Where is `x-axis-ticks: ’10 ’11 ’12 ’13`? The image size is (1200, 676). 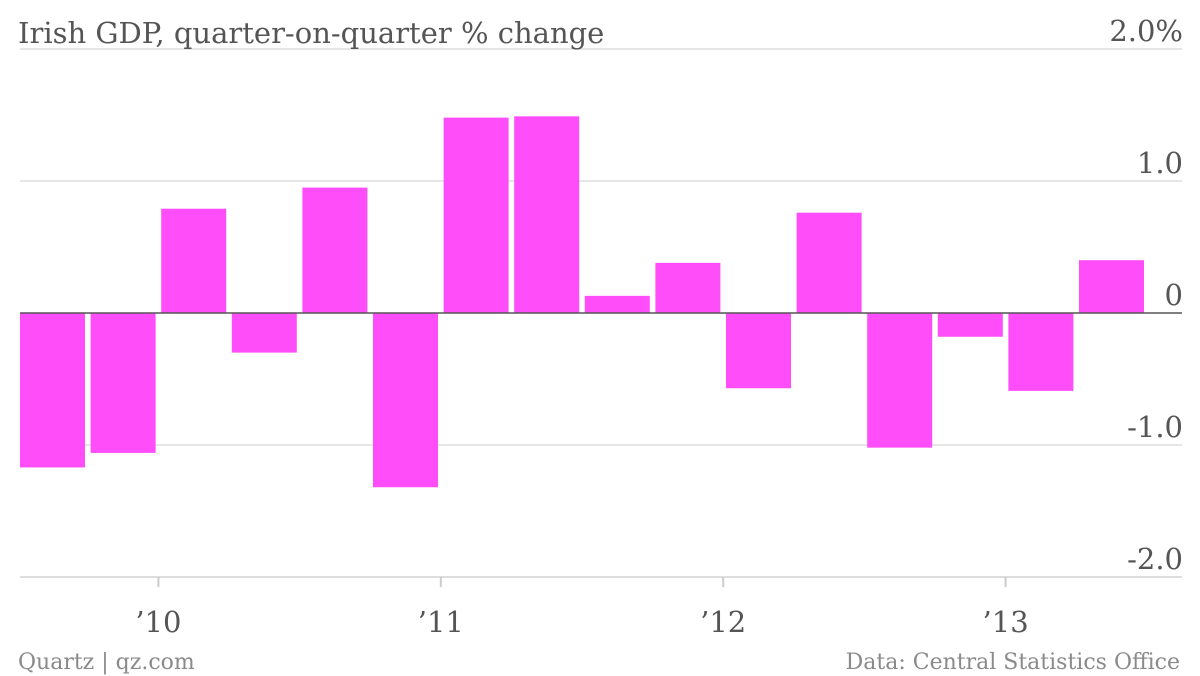 x-axis-ticks: ’10 ’11 ’12 ’13 is located at coordinates (582, 608).